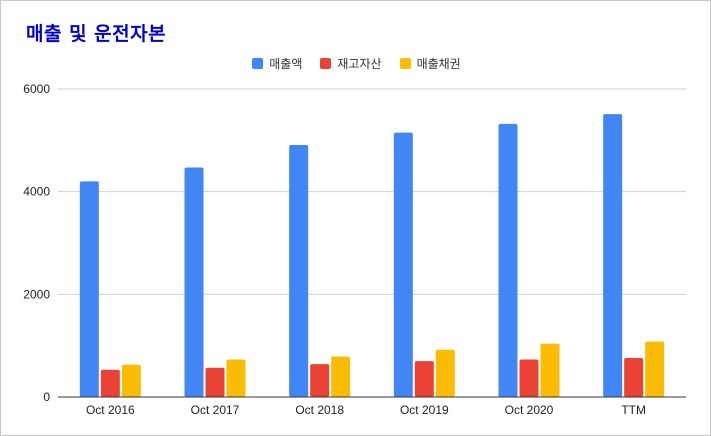 Image resolution: width=711 pixels, height=436 pixels. I want to click on x-tick-label: Oct 2016, so click(110, 410).